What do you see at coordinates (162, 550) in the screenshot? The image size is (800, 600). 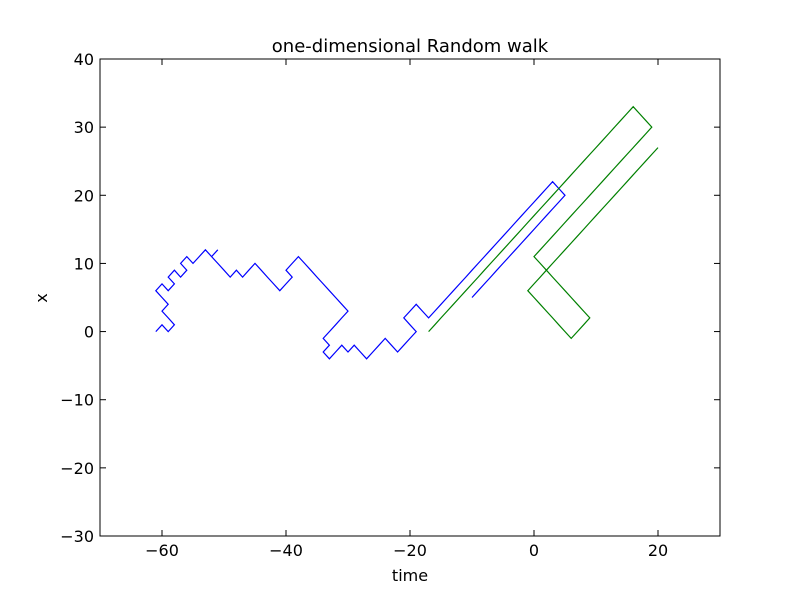 I see `x-tick-label: −60` at bounding box center [162, 550].